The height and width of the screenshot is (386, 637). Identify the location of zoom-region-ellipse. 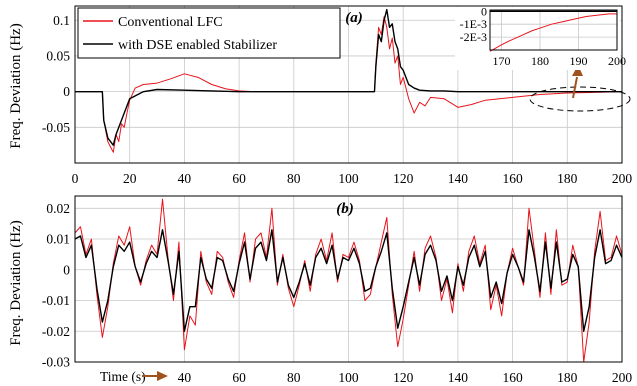
(580, 99).